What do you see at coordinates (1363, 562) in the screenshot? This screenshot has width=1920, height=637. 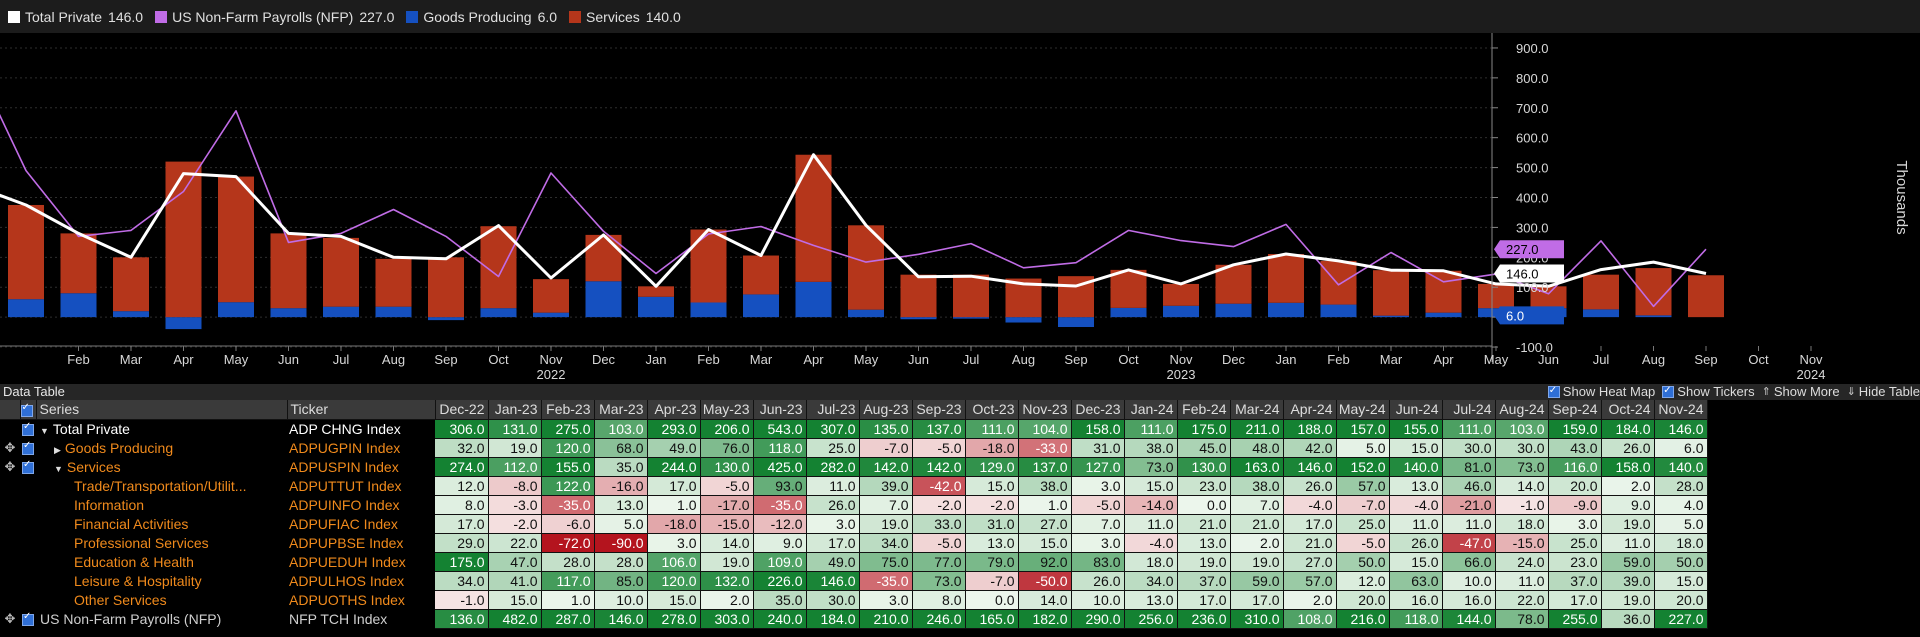 I see `value-cell: 50.0` at bounding box center [1363, 562].